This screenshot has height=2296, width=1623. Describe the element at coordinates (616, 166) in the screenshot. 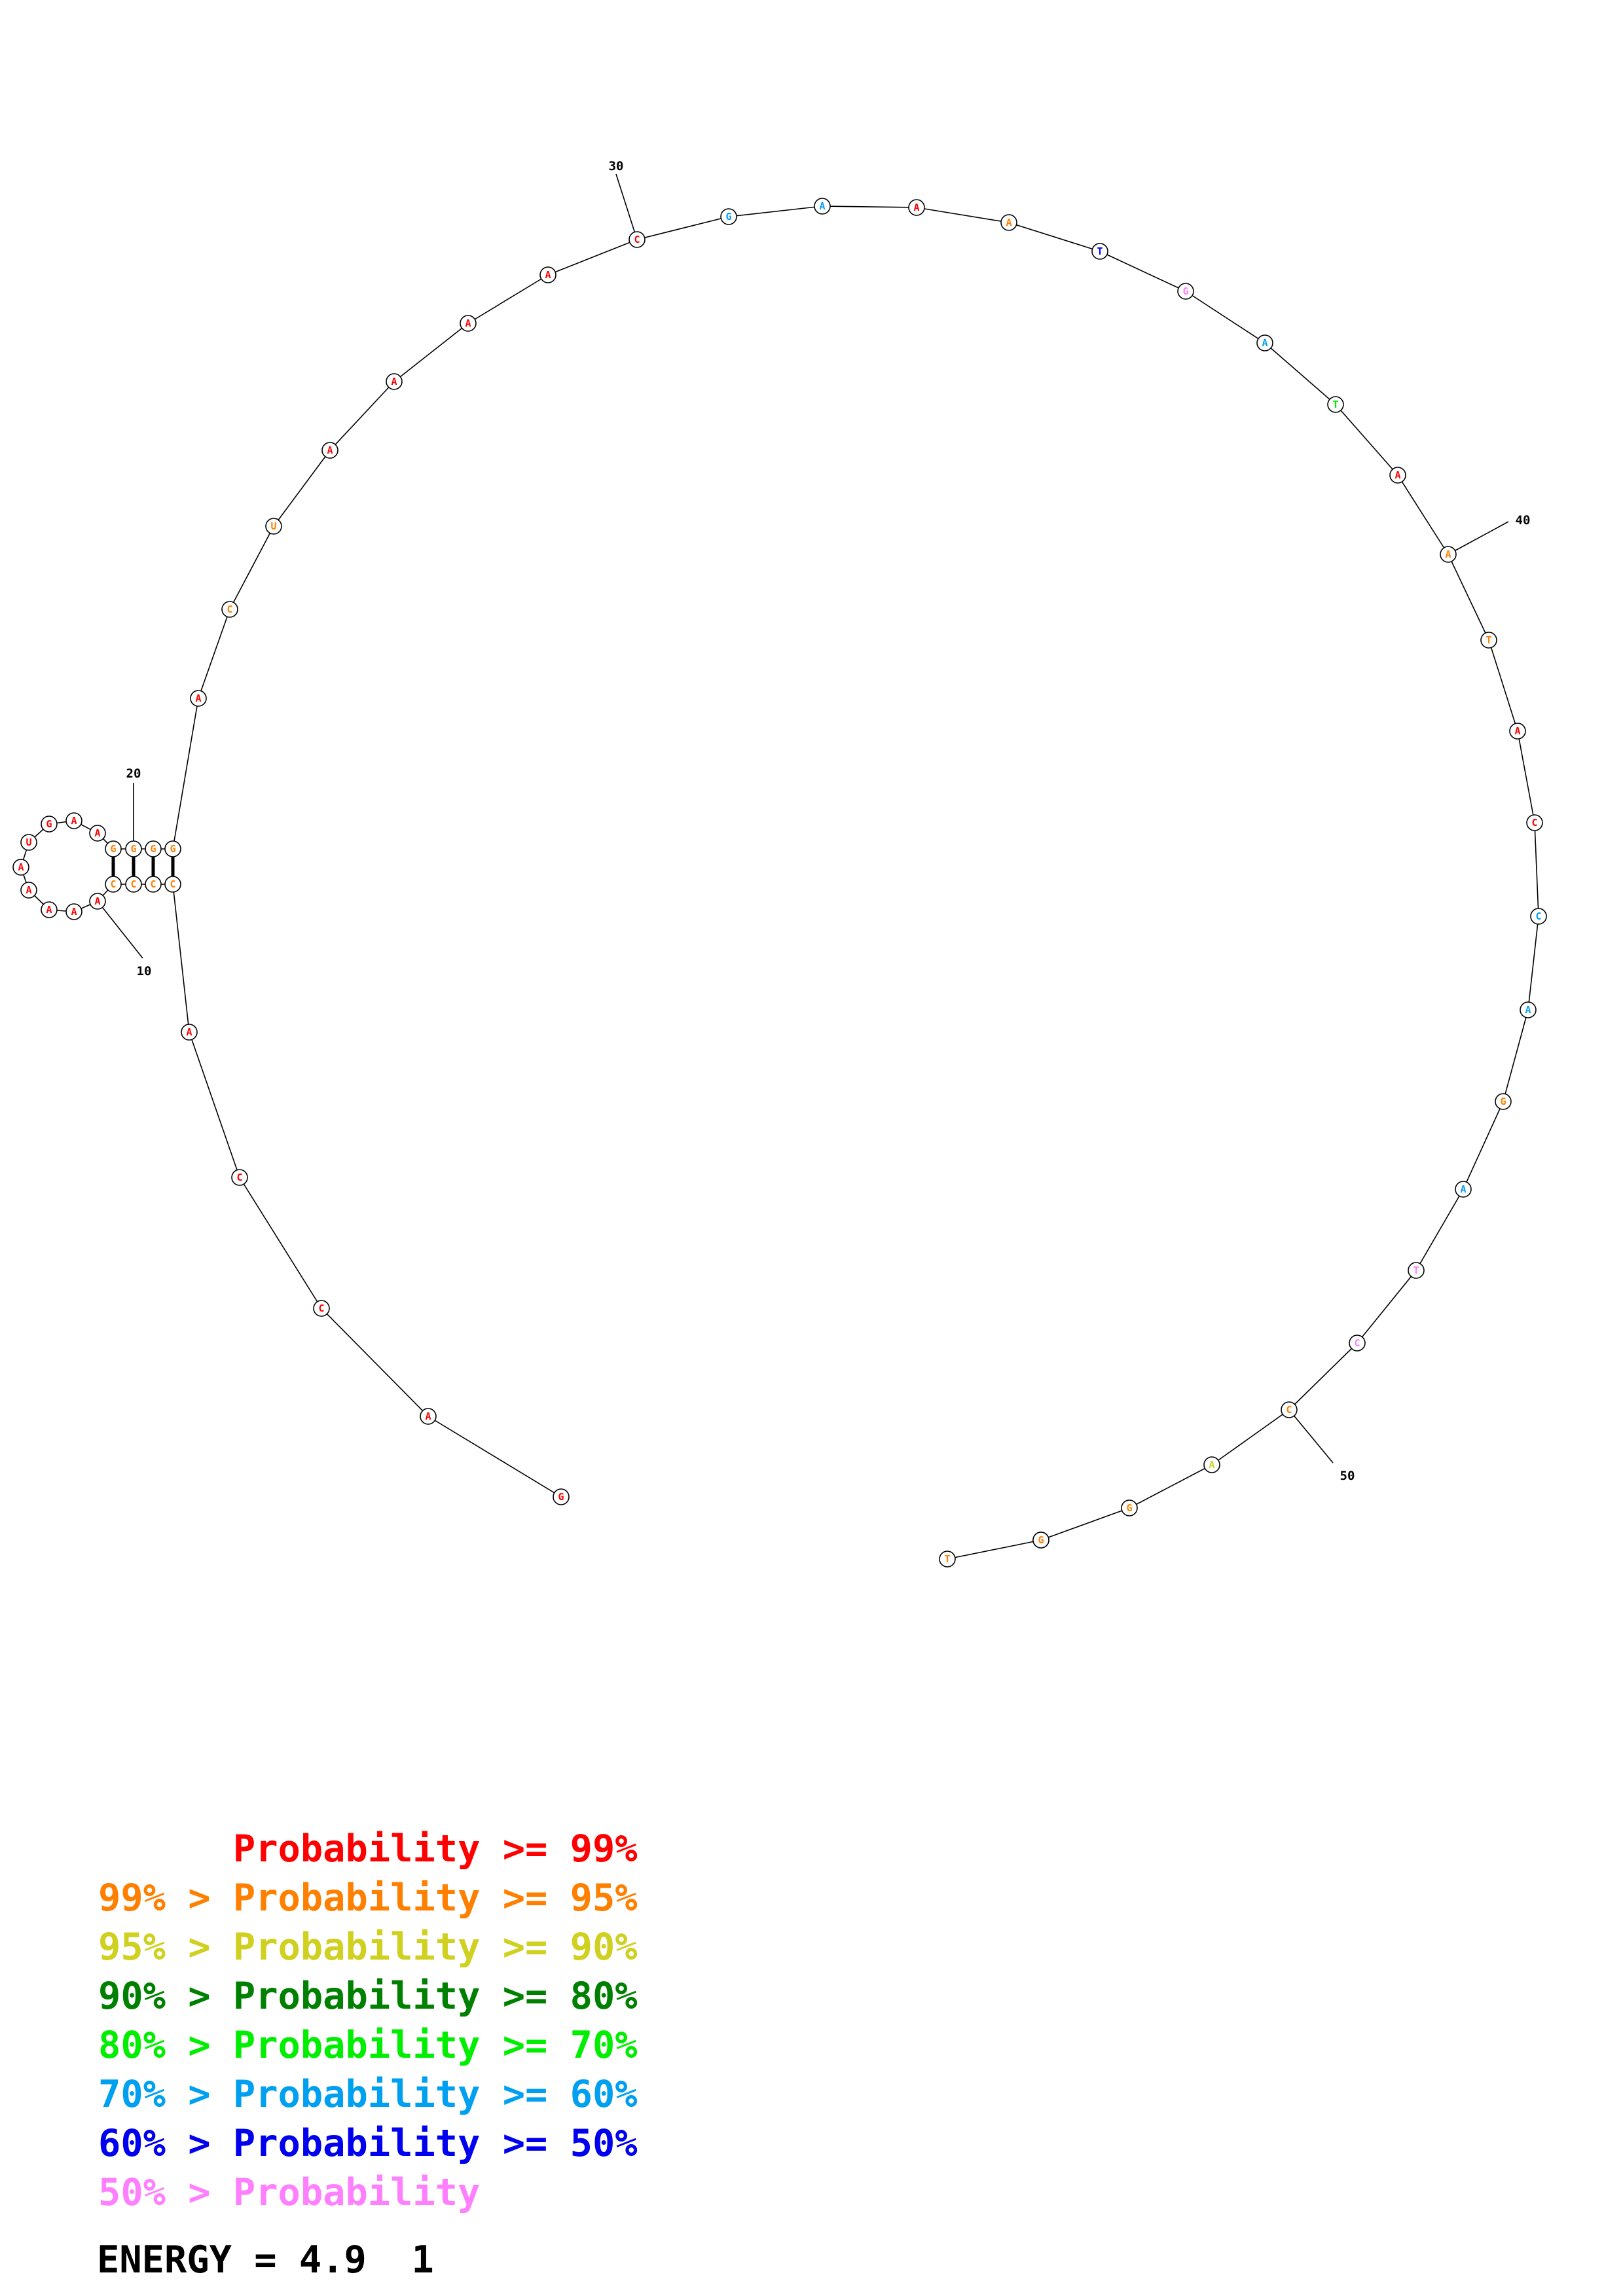

I see `position-label: 30` at that location.